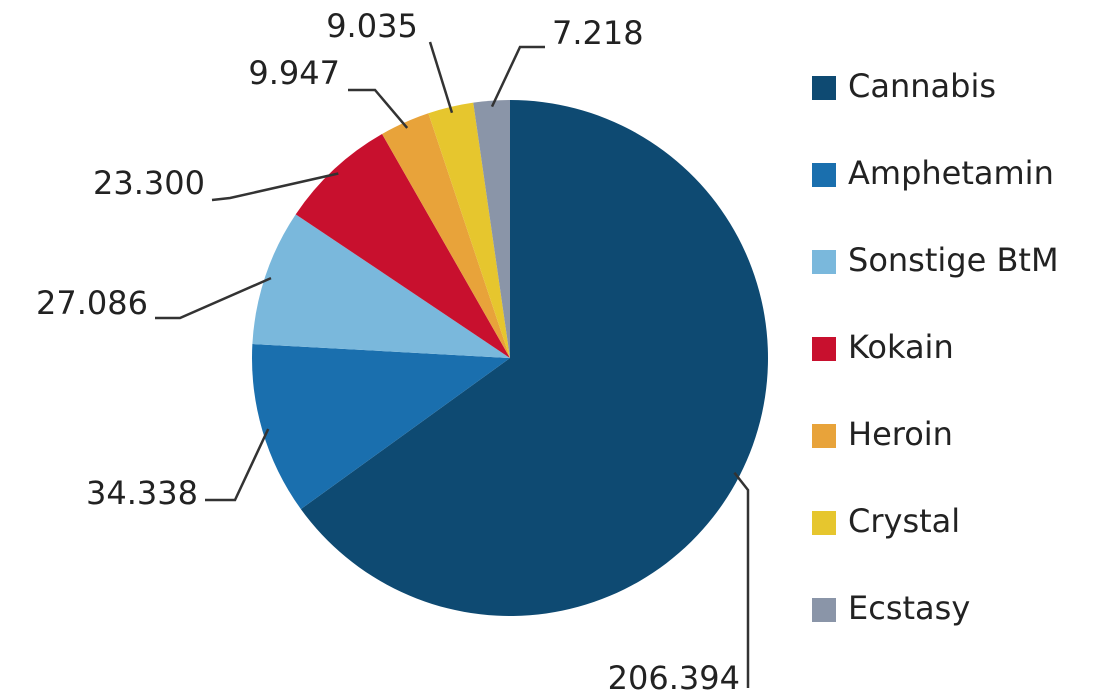  What do you see at coordinates (149, 183) in the screenshot?
I see `value-label: 23.300` at bounding box center [149, 183].